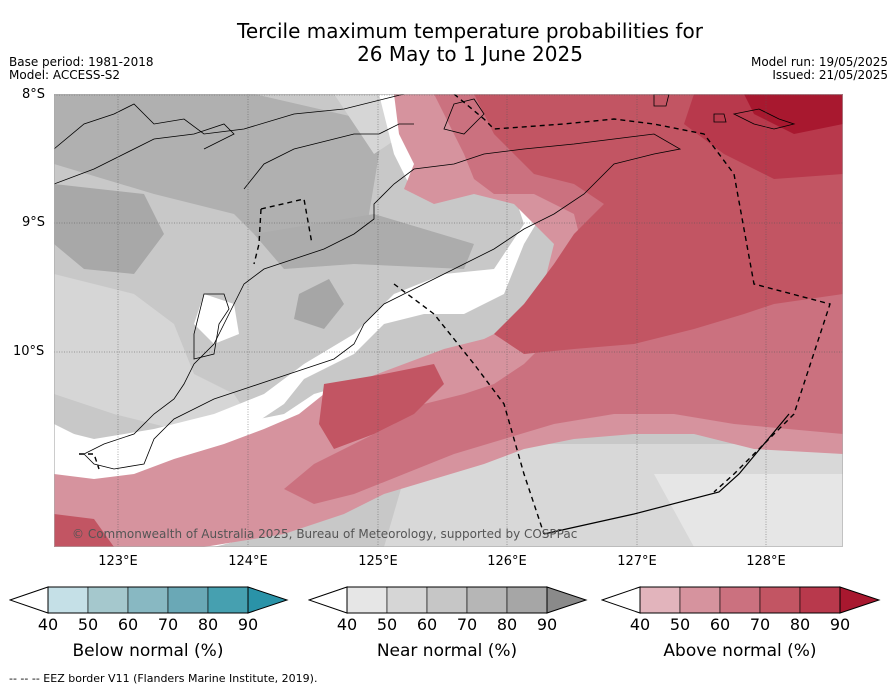  What do you see at coordinates (637, 561) in the screenshot?
I see `lon-label-127e: 127°E` at bounding box center [637, 561].